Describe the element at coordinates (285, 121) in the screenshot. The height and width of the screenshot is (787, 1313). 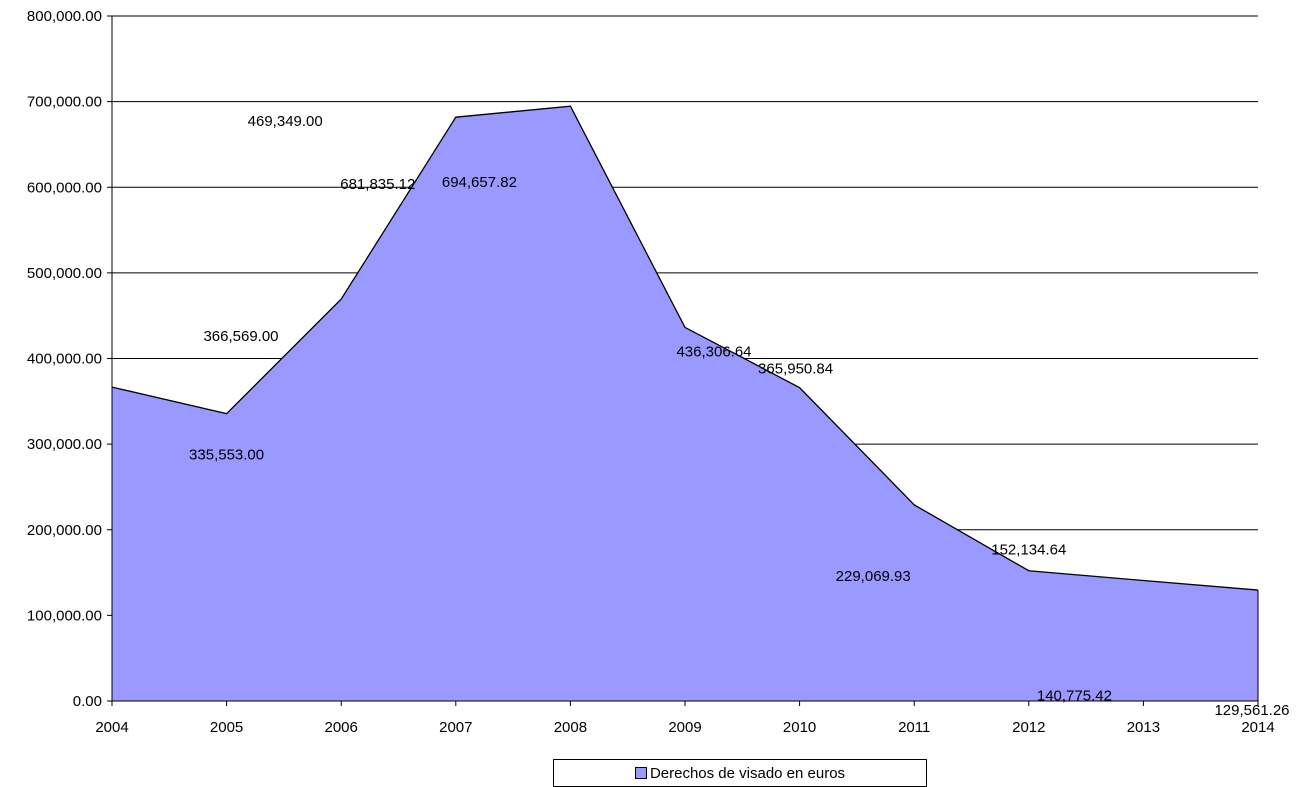
I see `data-label: 469,349.00` at that location.